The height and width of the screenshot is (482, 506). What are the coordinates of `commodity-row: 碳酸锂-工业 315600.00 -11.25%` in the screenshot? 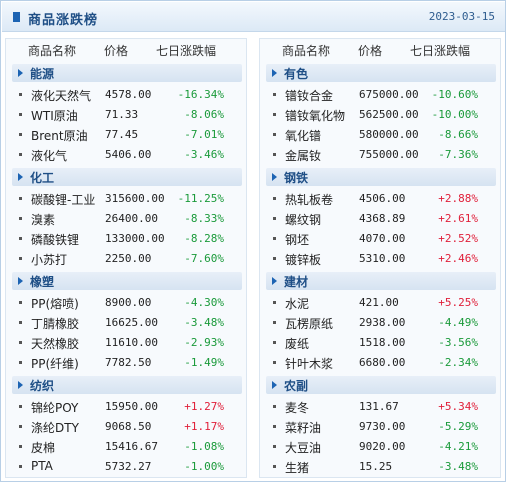 It's located at (127, 198).